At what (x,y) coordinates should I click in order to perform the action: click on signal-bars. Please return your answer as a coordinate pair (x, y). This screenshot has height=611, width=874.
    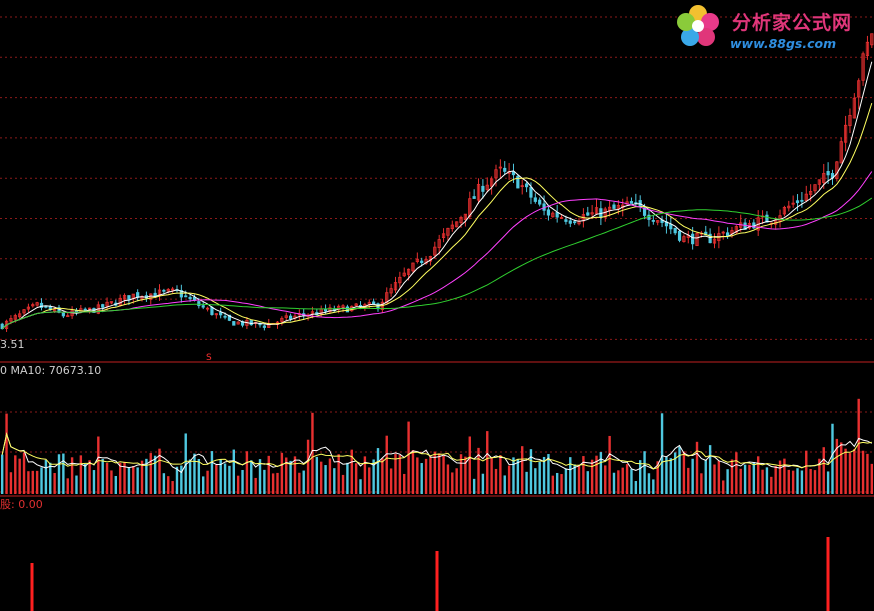
    Looking at the image, I should click on (430, 574).